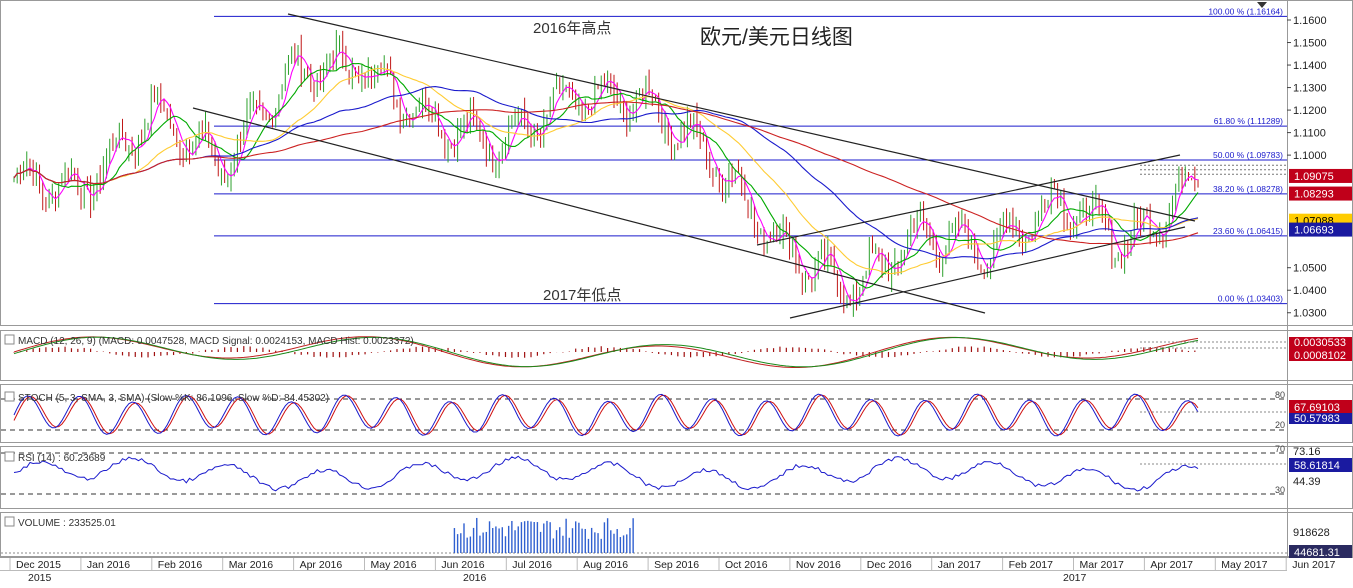  I want to click on svg-text: 67.69103, so click(1317, 408).